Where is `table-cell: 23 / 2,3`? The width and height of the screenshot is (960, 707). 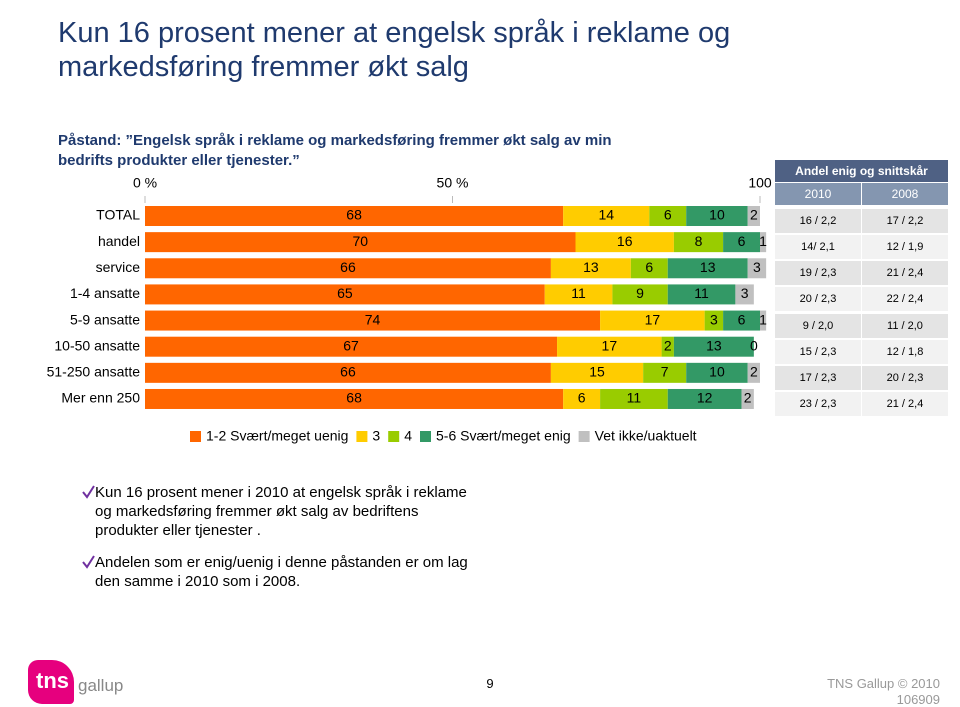 table-cell: 23 / 2,3 is located at coordinates (818, 403).